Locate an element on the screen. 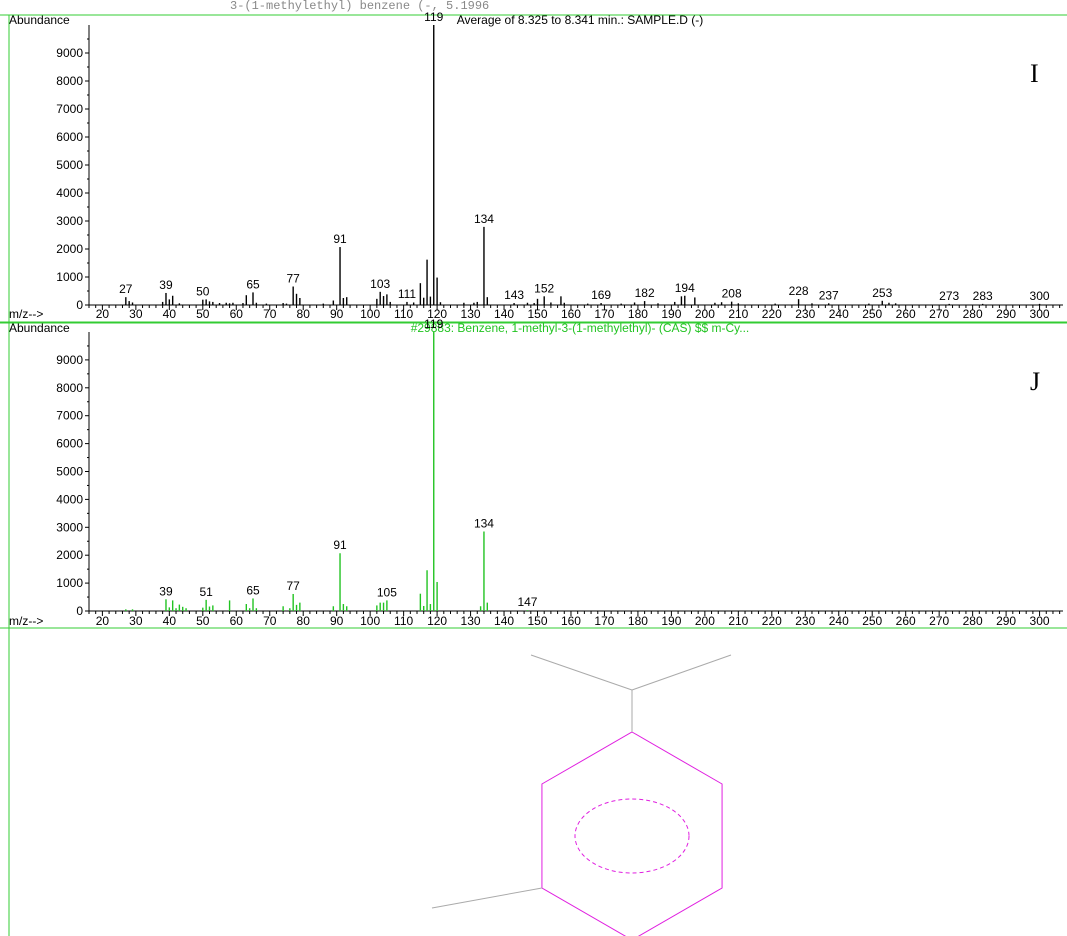 This screenshot has width=1067, height=936. peak-label: 50 is located at coordinates (203, 292).